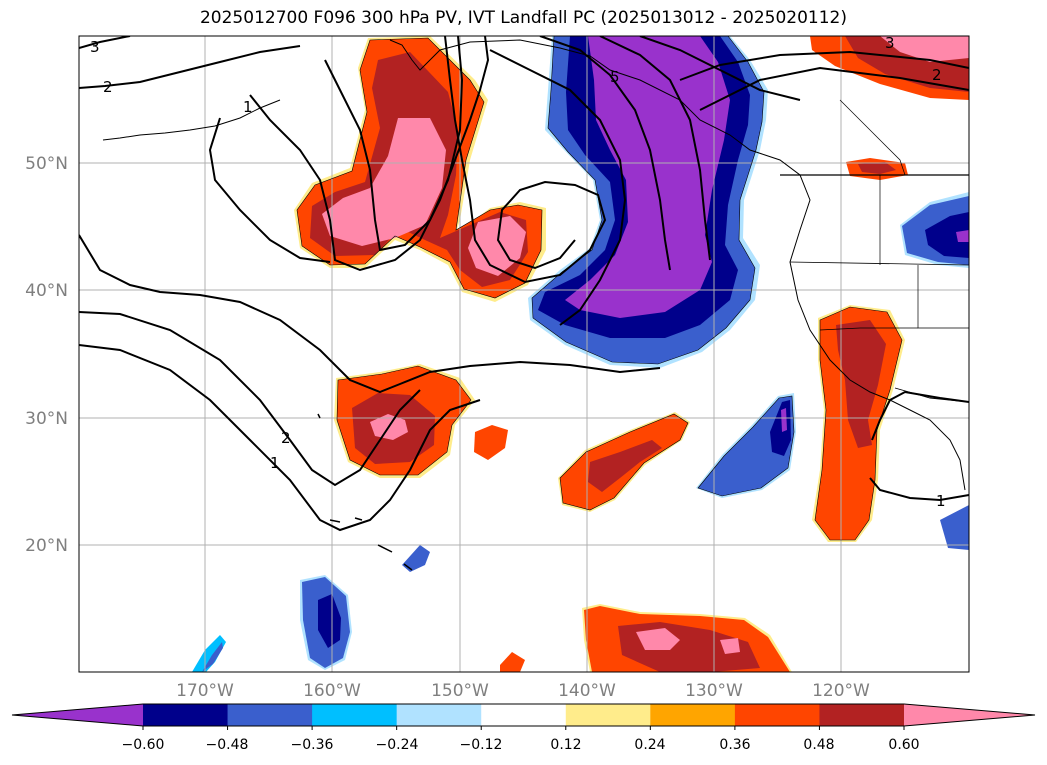  I want to click on colorbar-extend-max, so click(969, 715).